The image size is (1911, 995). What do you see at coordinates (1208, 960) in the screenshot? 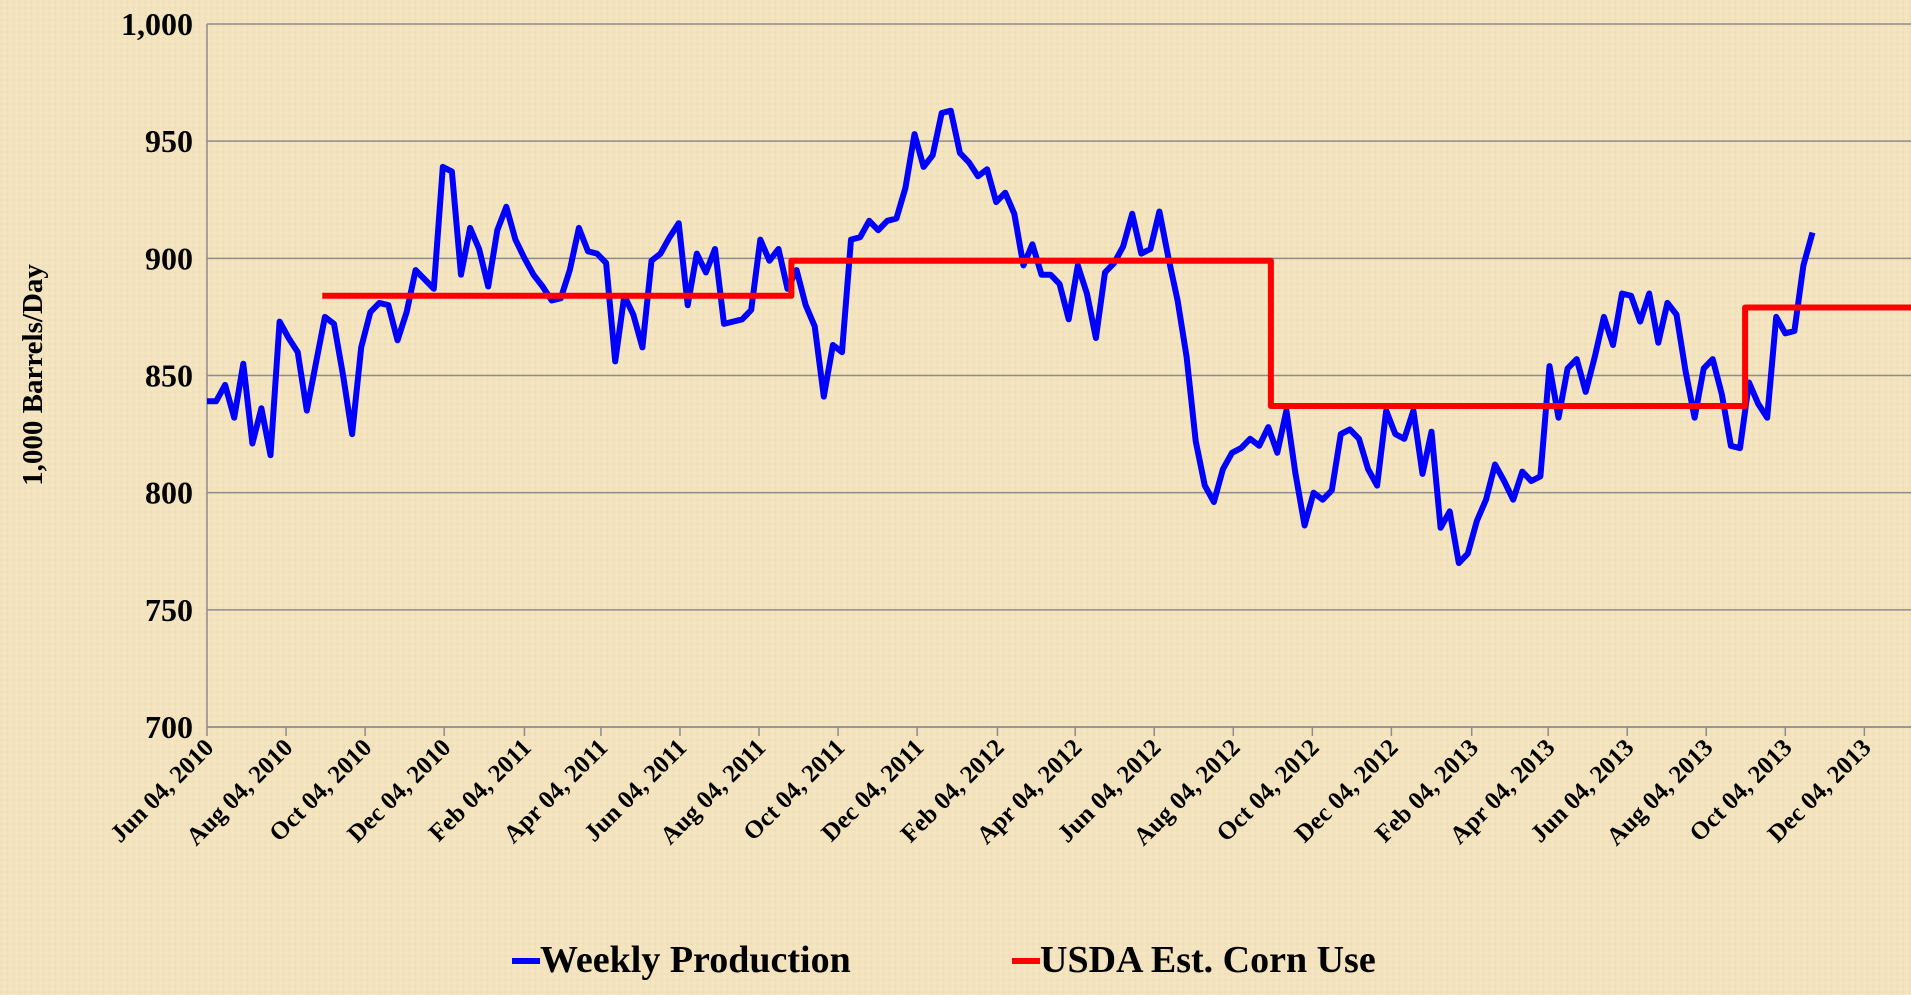
I see `legend-label: USDA Est. Corn Use` at bounding box center [1208, 960].